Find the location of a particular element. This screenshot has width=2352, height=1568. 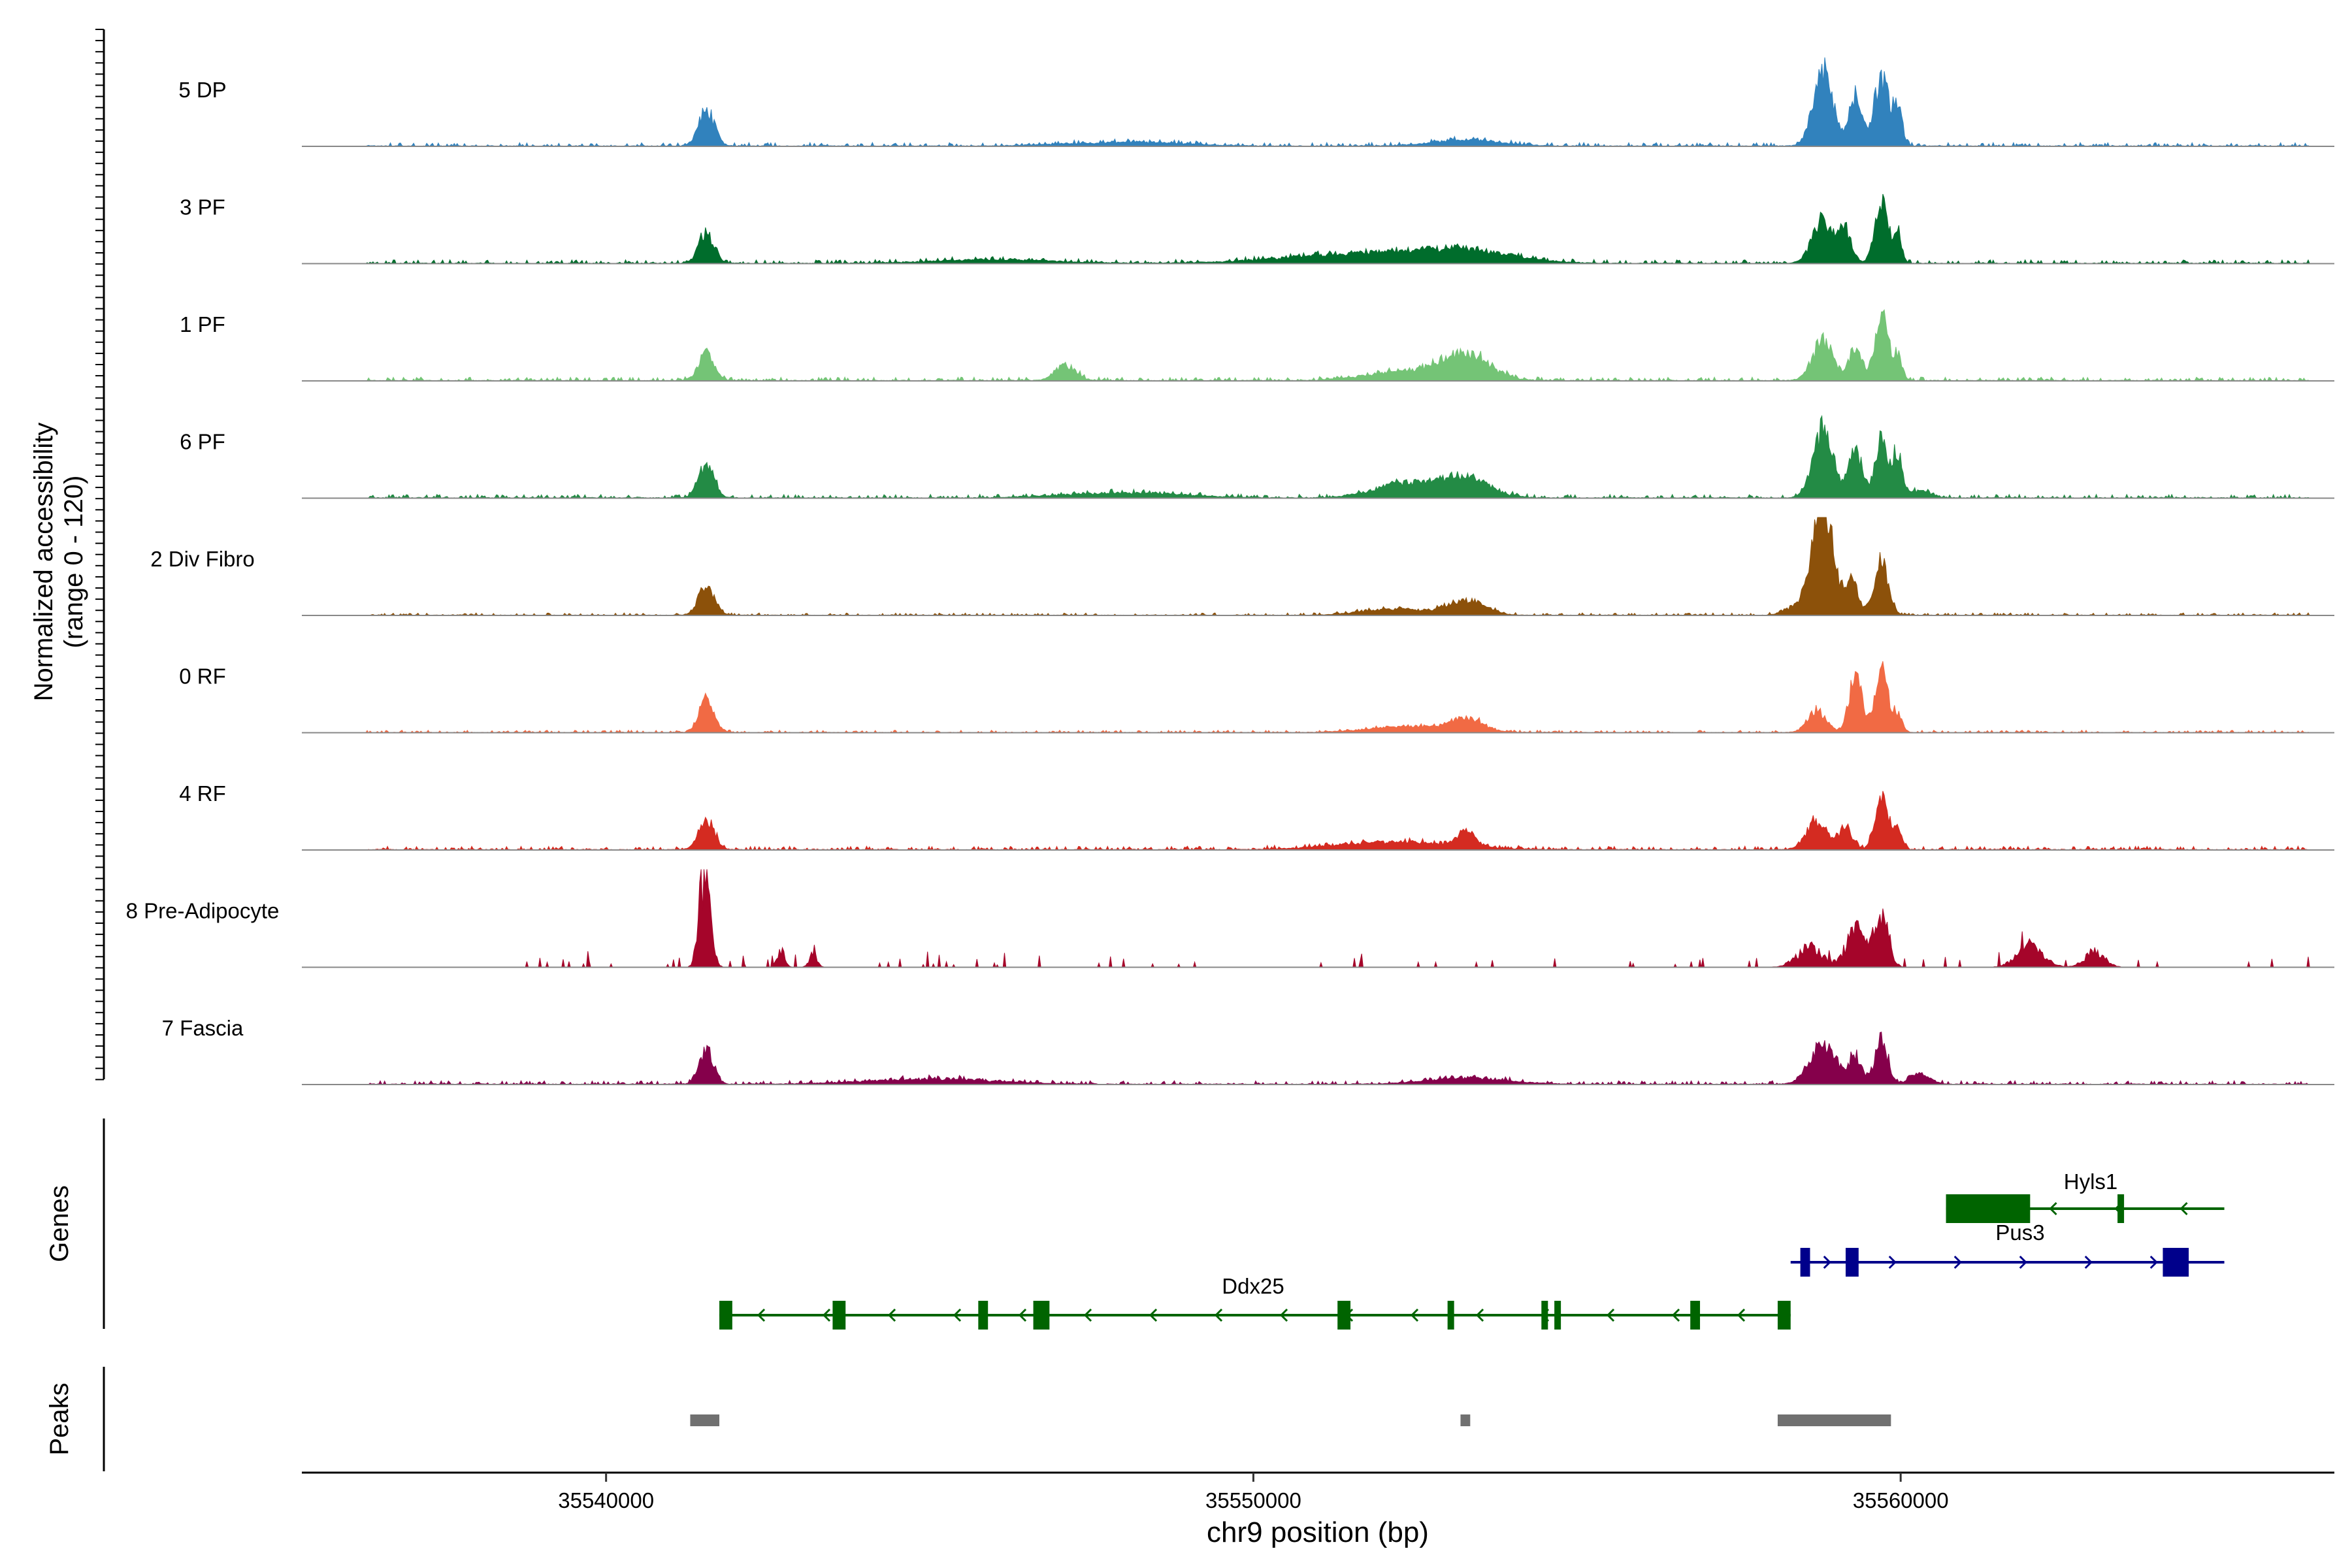

track-4-rf: 4 RF is located at coordinates (1256, 816).